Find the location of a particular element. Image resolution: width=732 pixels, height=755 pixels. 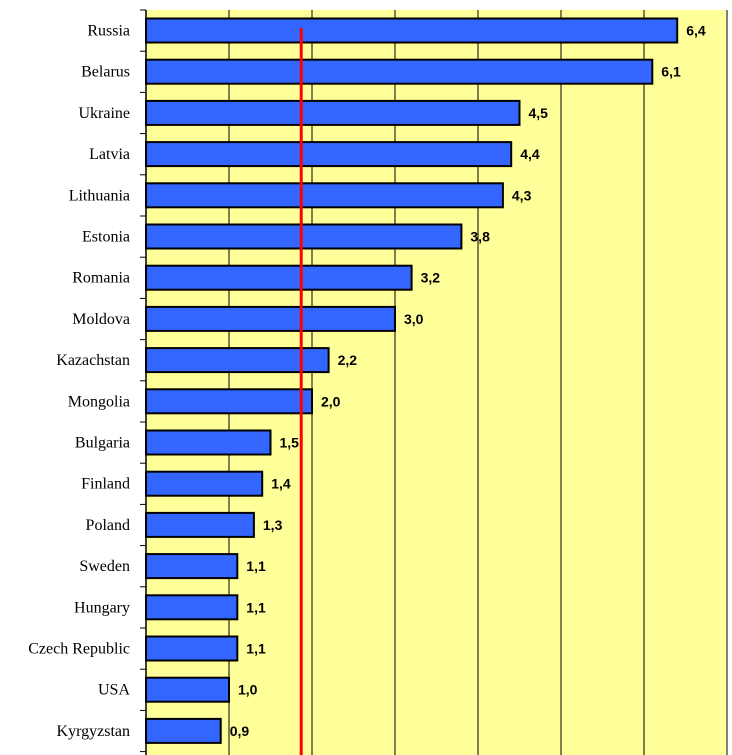

category-label: Latvia is located at coordinates (109, 154).